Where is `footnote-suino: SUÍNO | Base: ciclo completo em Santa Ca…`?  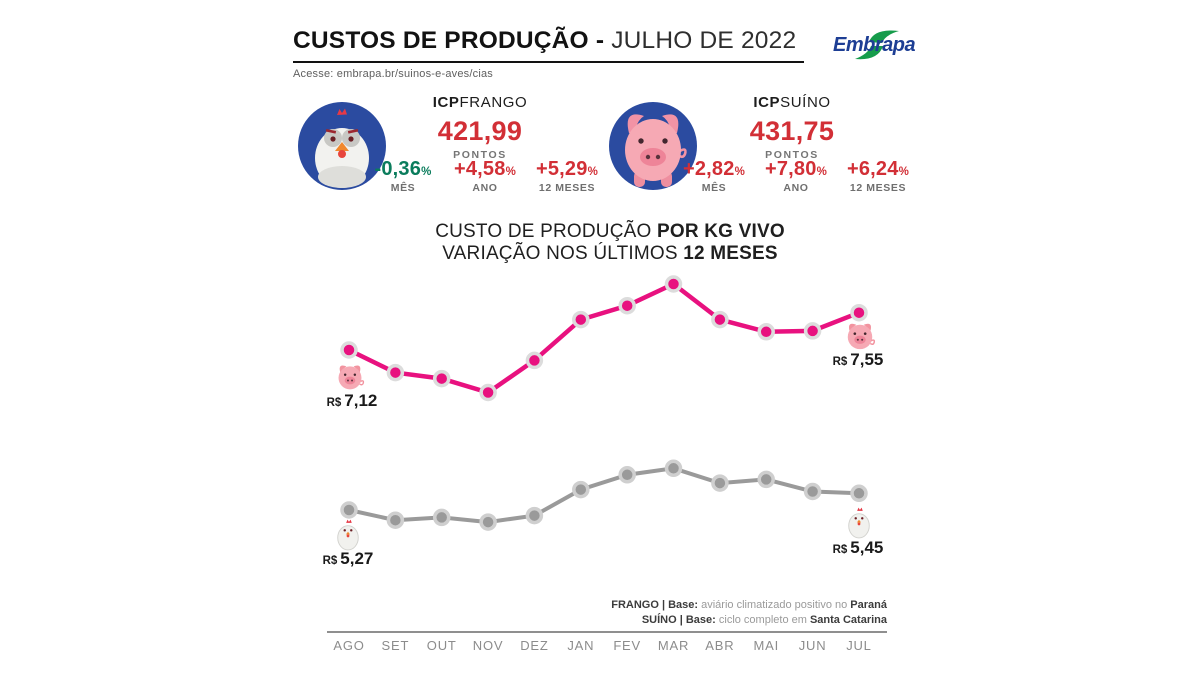 footnote-suino: SUÍNO | Base: ciclo completo em Santa Ca… is located at coordinates (764, 620).